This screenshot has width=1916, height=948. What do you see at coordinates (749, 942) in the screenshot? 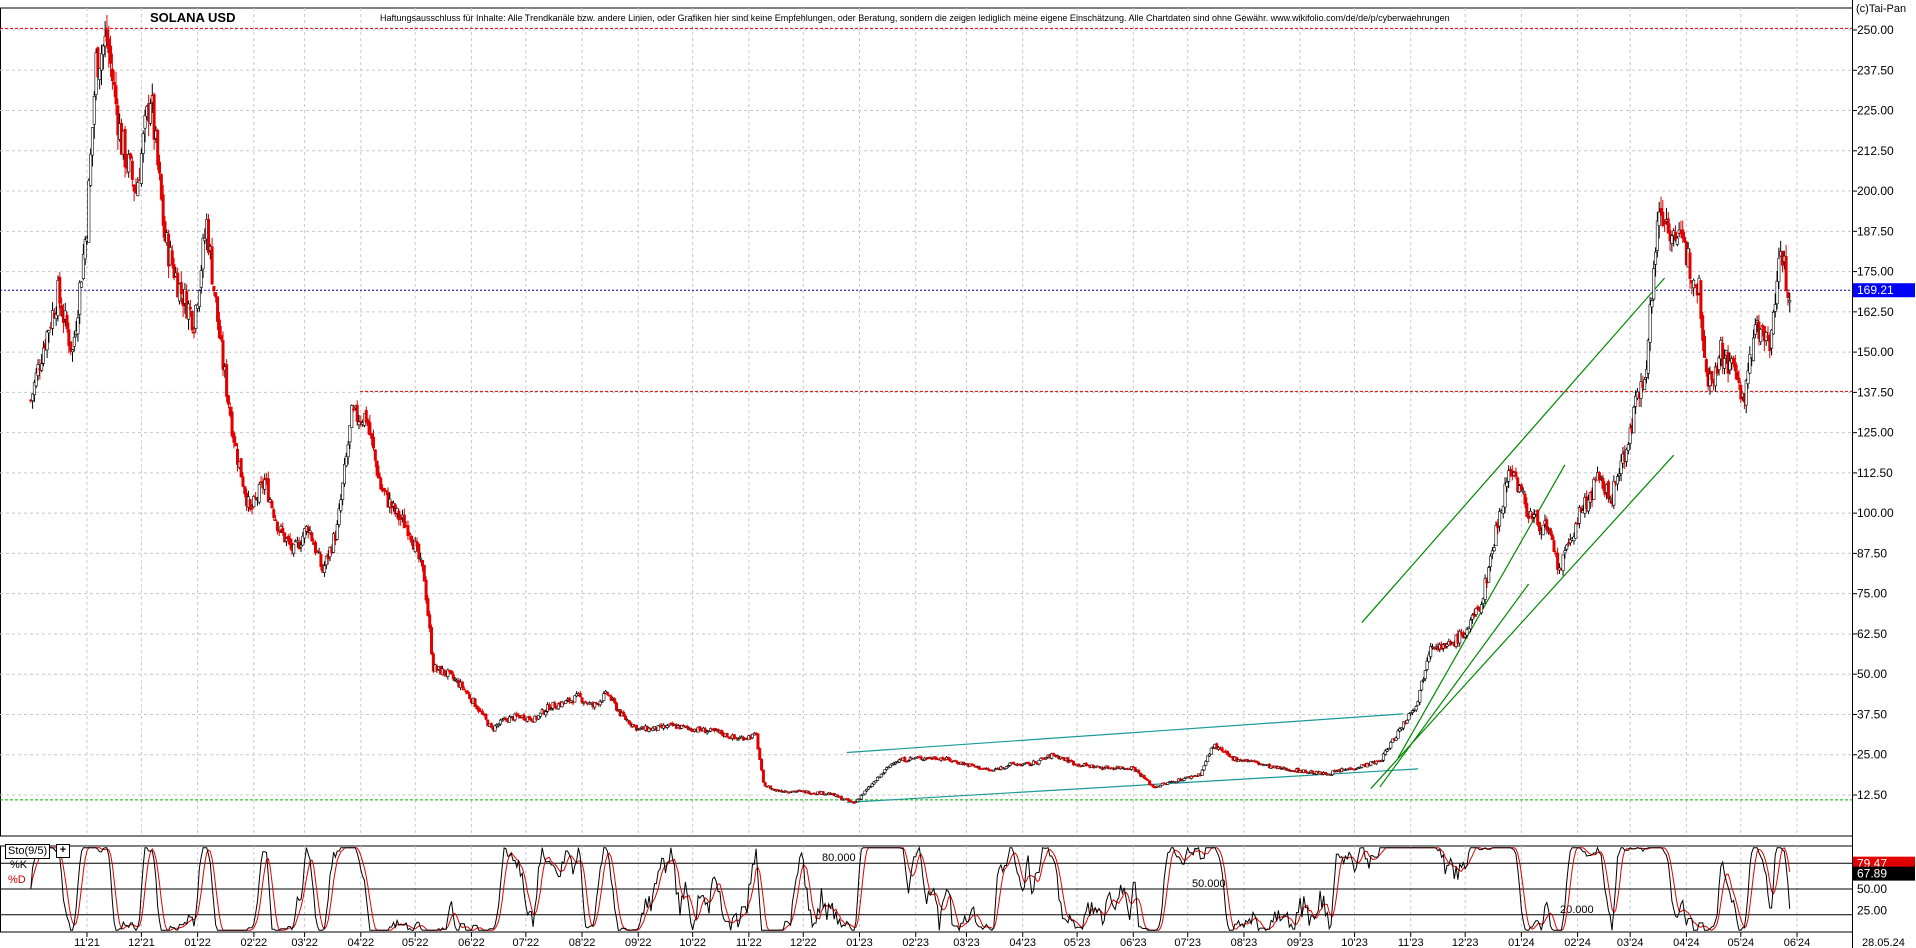
I see `x-tick-label: 11'22` at bounding box center [749, 942].